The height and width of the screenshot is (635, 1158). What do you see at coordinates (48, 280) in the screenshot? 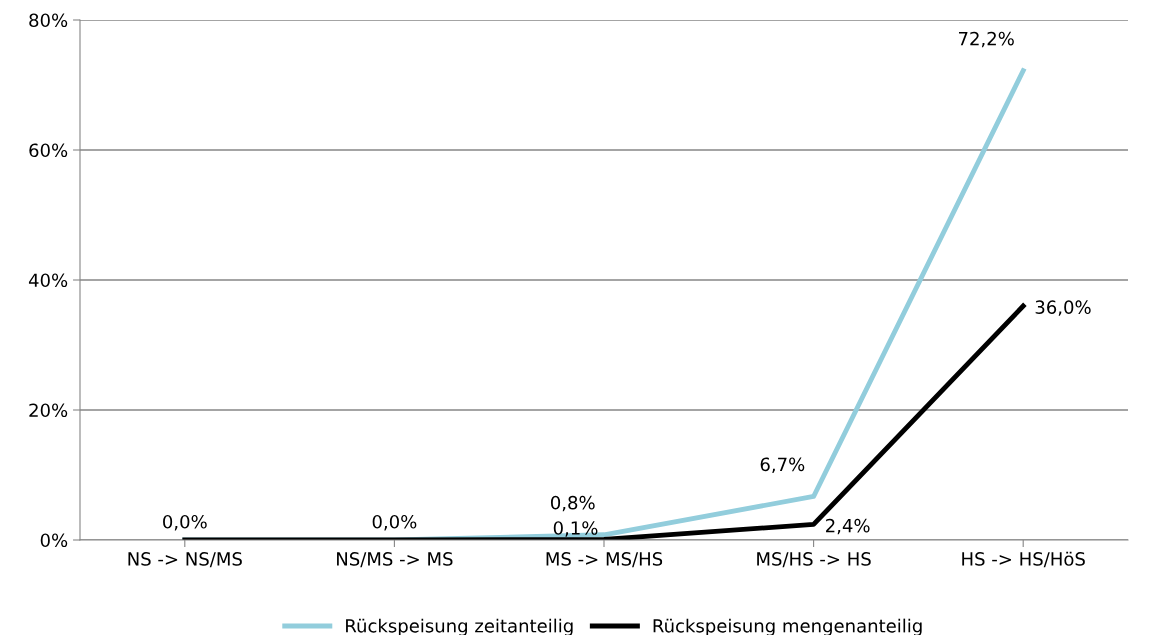
I see `y-tick-label: 40%` at bounding box center [48, 280].